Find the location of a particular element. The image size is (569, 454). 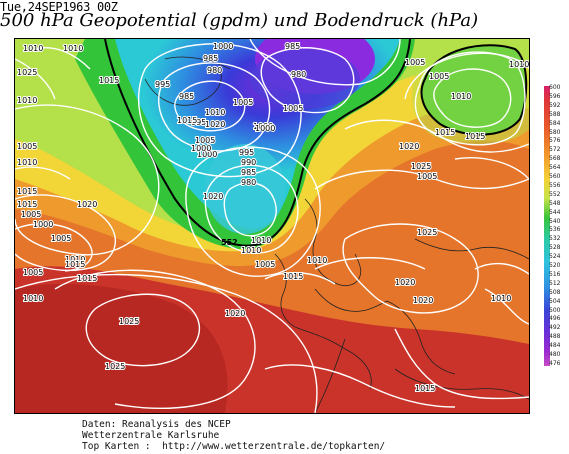

colorbar-tick-label: 592 is located at coordinates (555, 105).